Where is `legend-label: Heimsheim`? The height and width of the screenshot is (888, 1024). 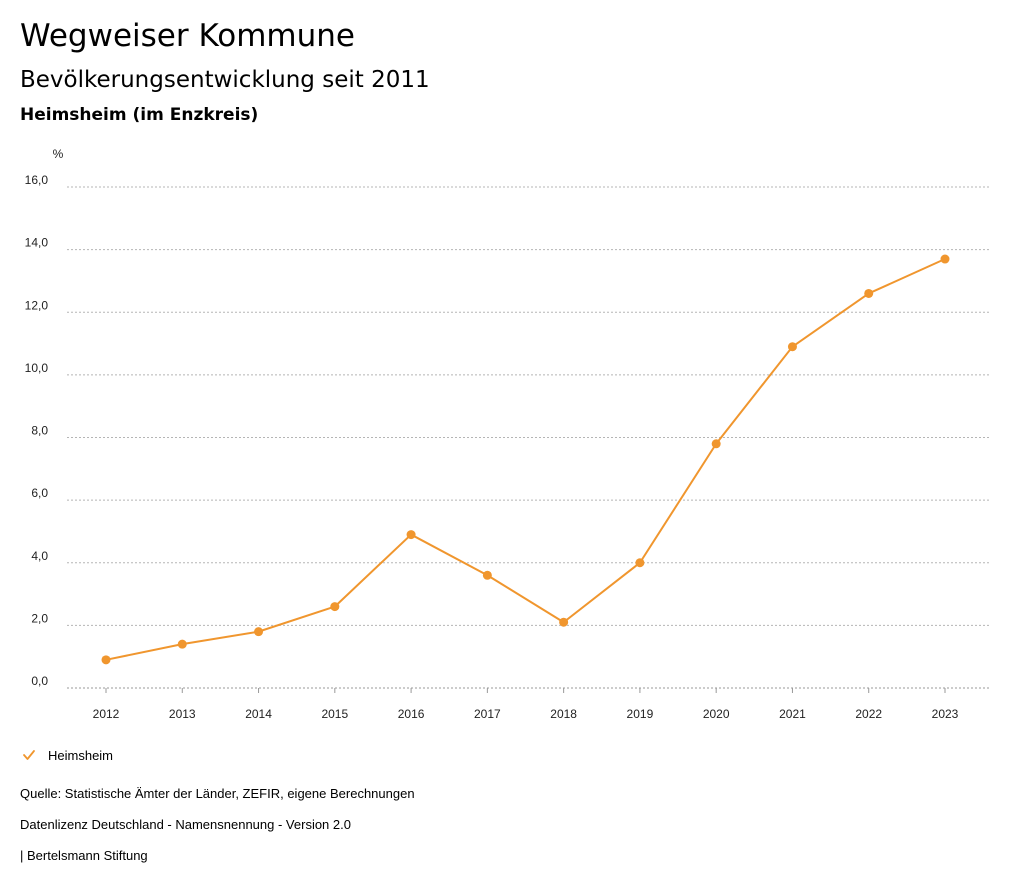 legend-label: Heimsheim is located at coordinates (81, 755).